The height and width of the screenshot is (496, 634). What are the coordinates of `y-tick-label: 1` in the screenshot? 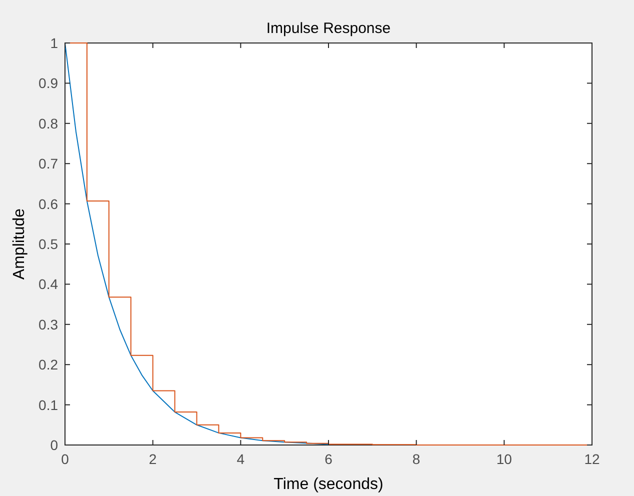 It's located at (54, 43).